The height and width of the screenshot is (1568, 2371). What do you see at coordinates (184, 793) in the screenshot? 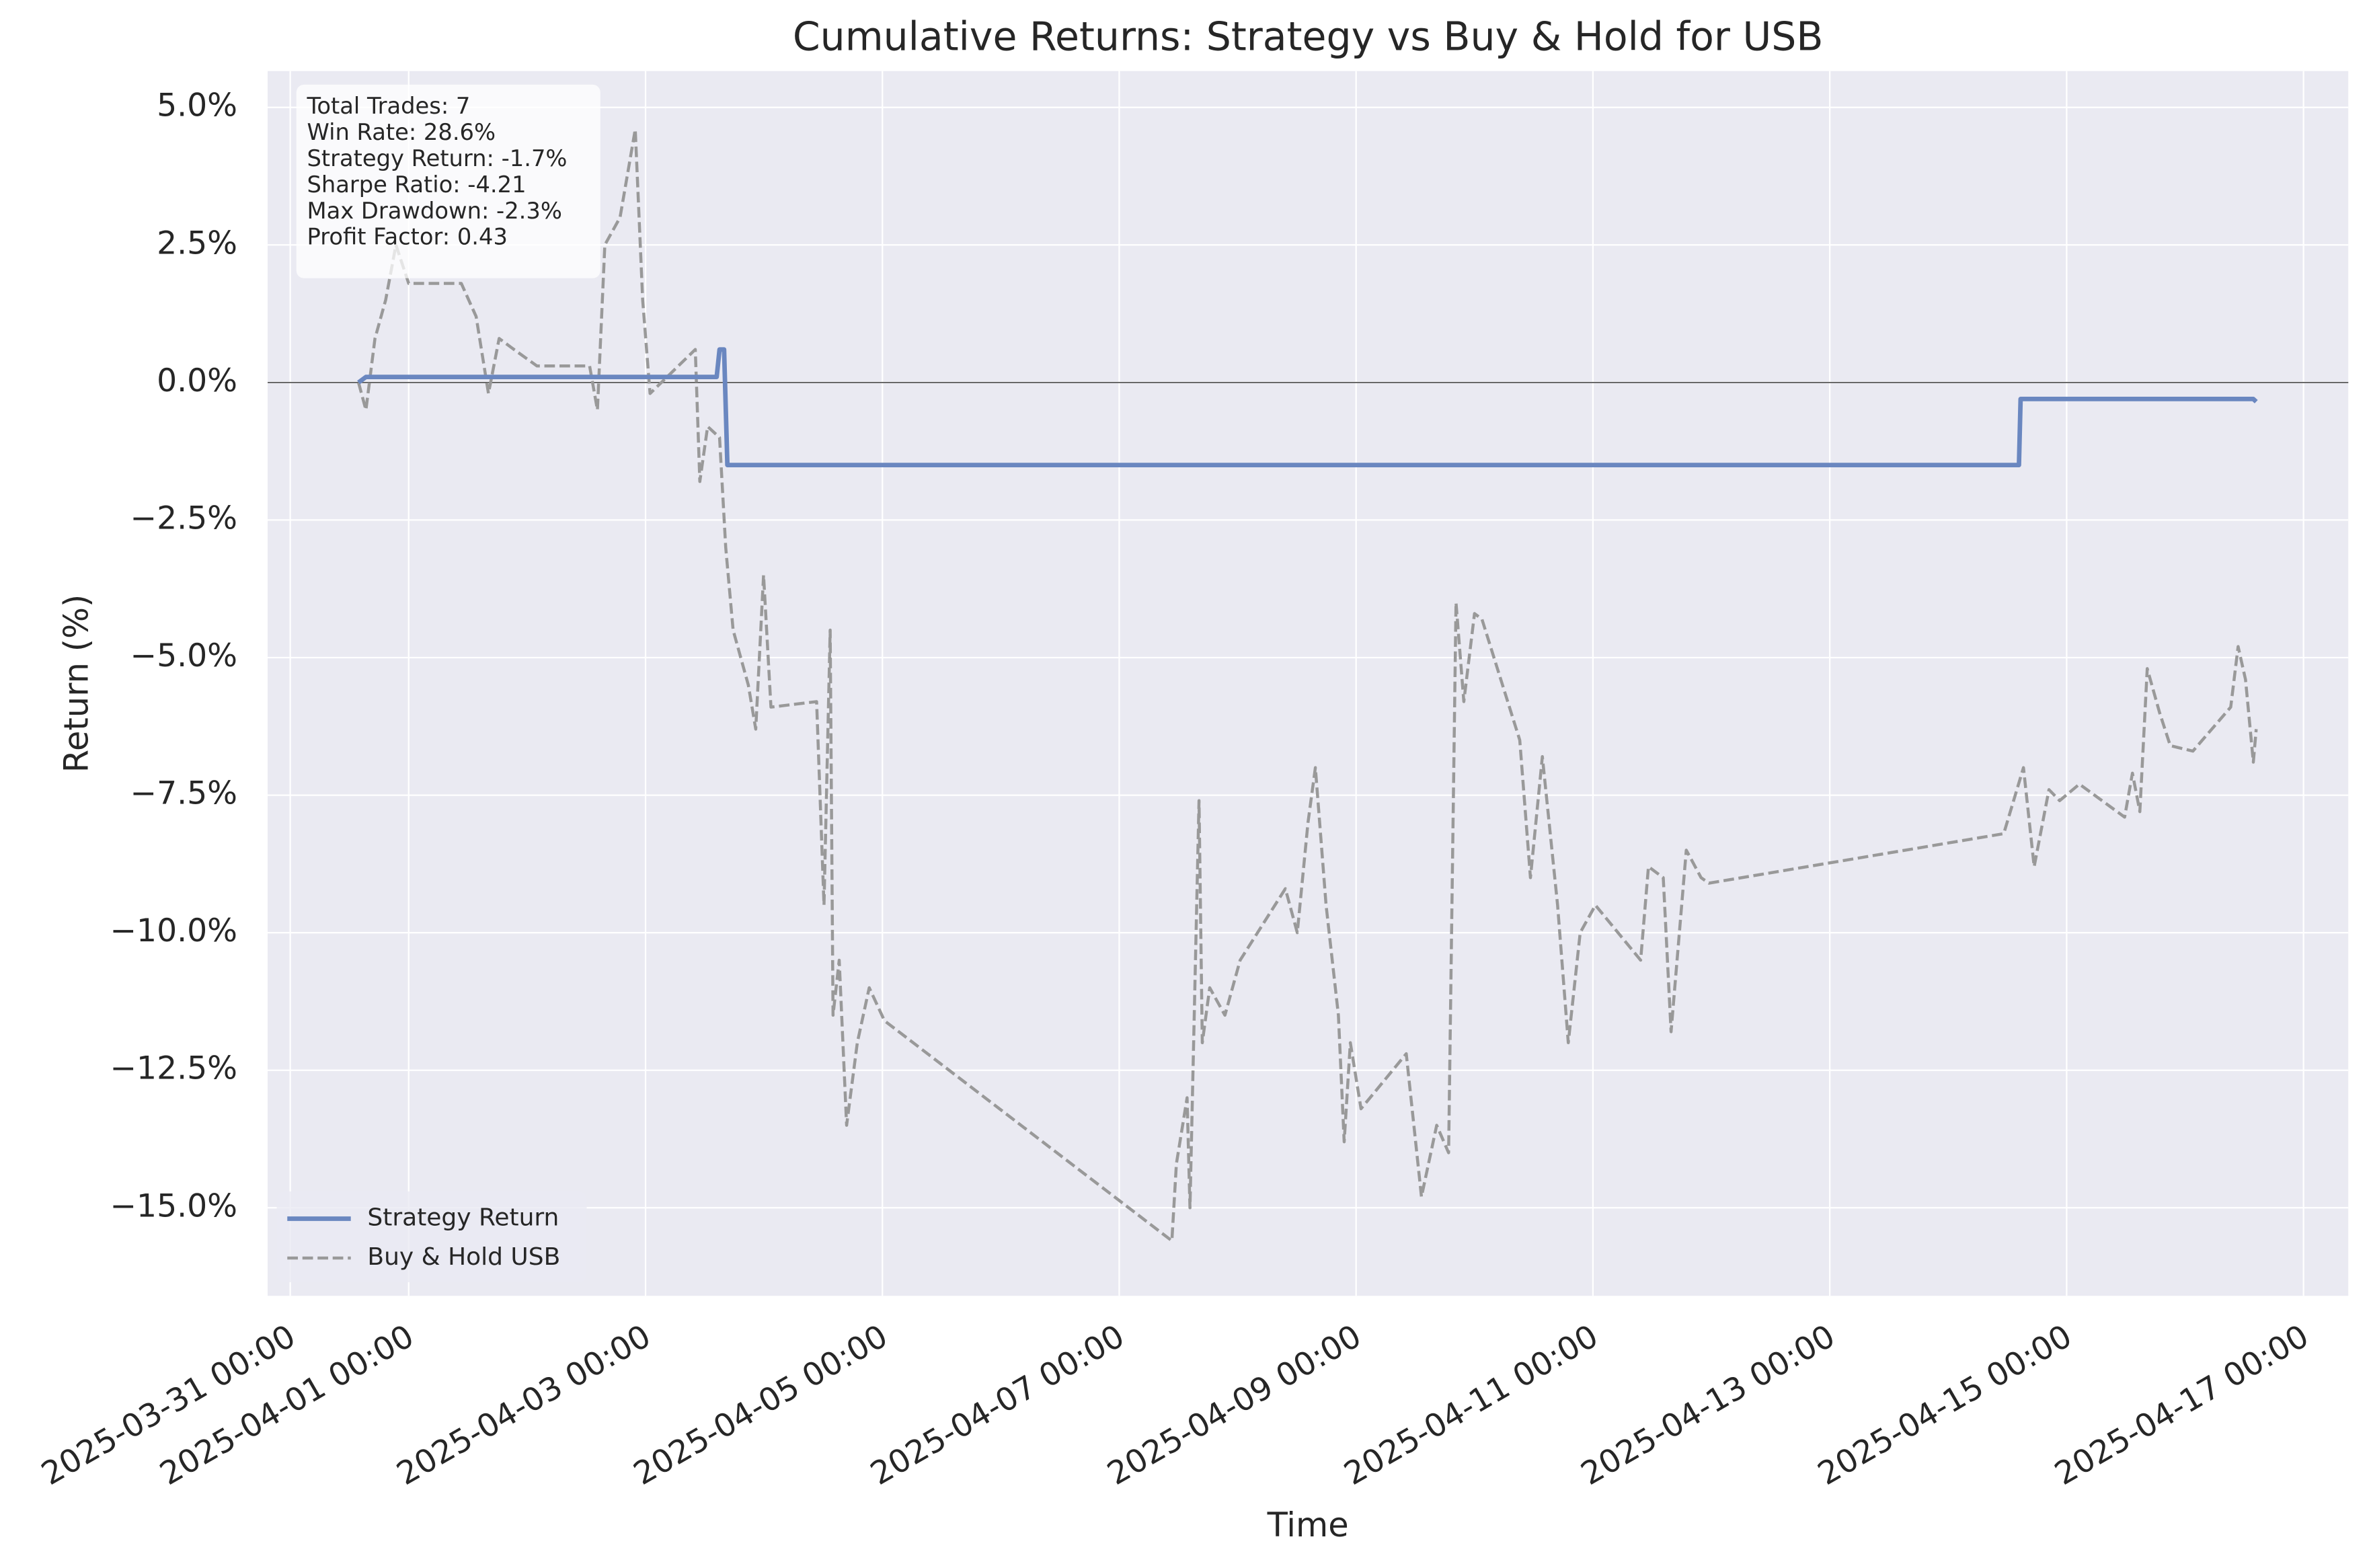
I see `y-tick-label: −7.5%` at bounding box center [184, 793].